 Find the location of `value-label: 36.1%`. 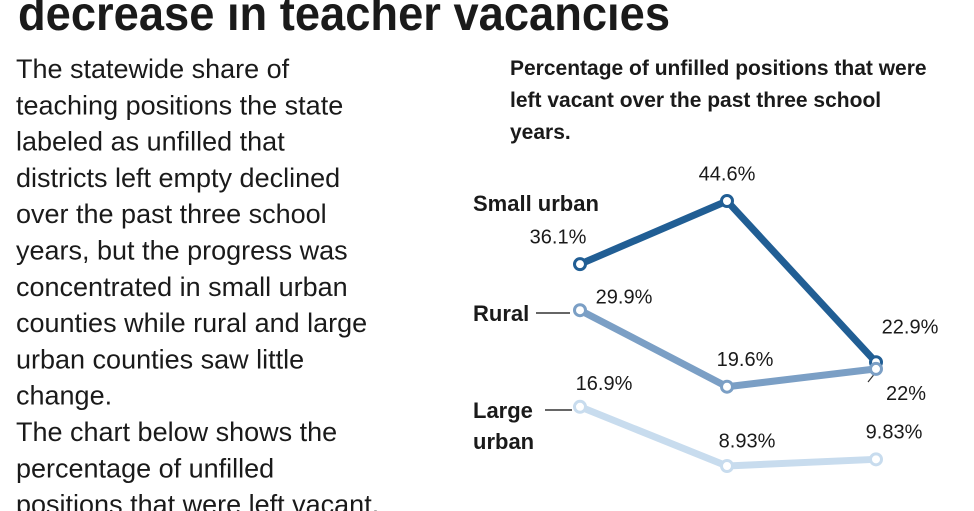

value-label: 36.1% is located at coordinates (558, 237).